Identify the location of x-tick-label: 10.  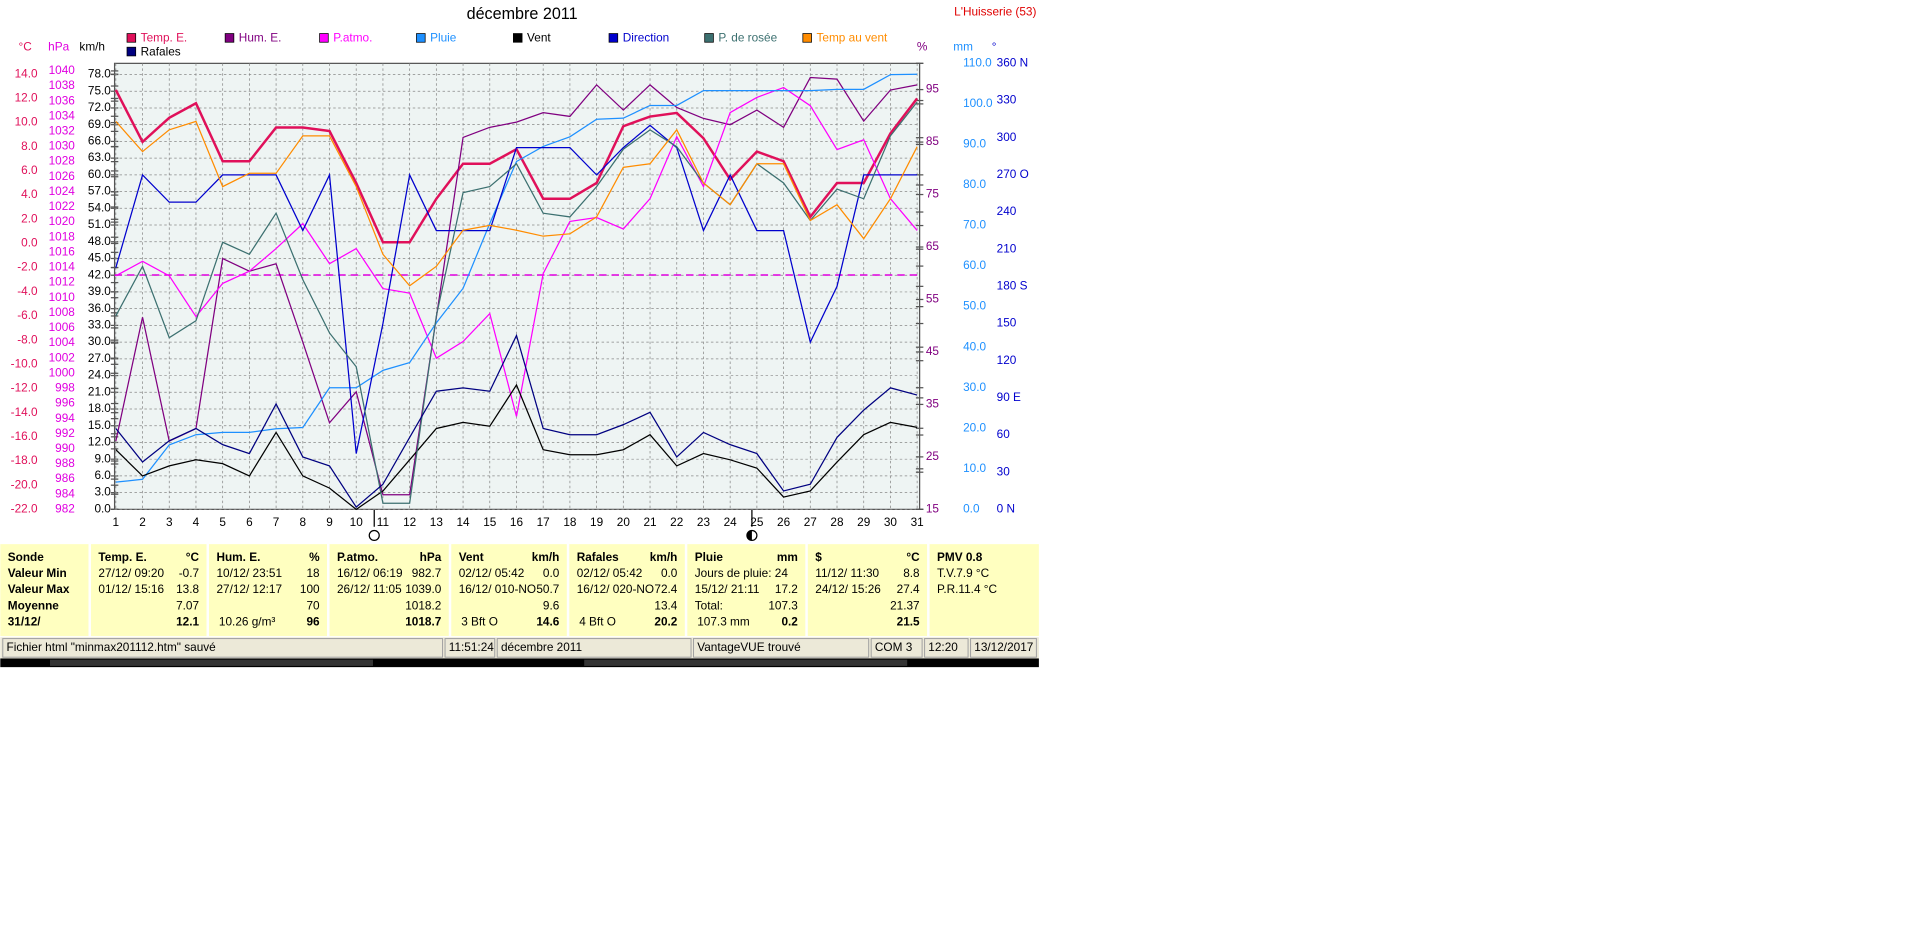
(357, 522).